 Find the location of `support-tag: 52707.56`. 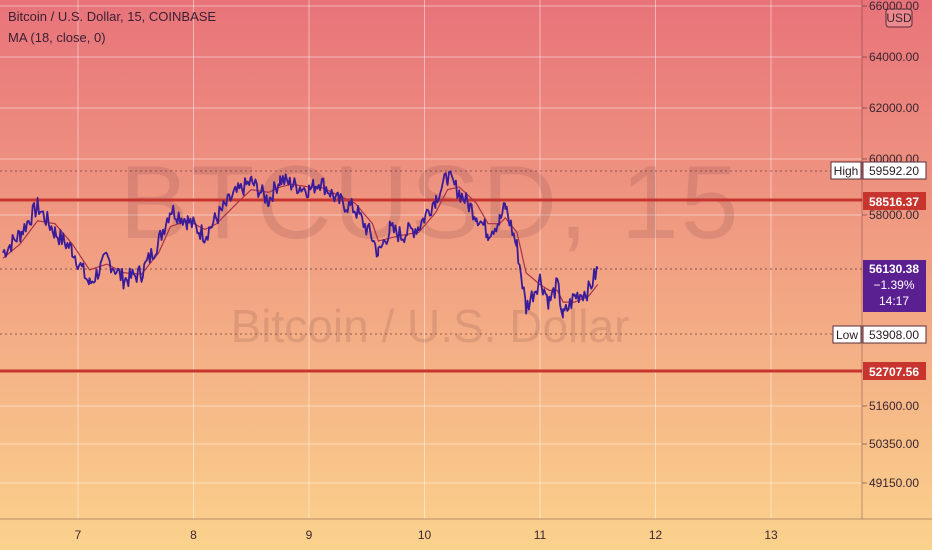

support-tag: 52707.56 is located at coordinates (894, 371).